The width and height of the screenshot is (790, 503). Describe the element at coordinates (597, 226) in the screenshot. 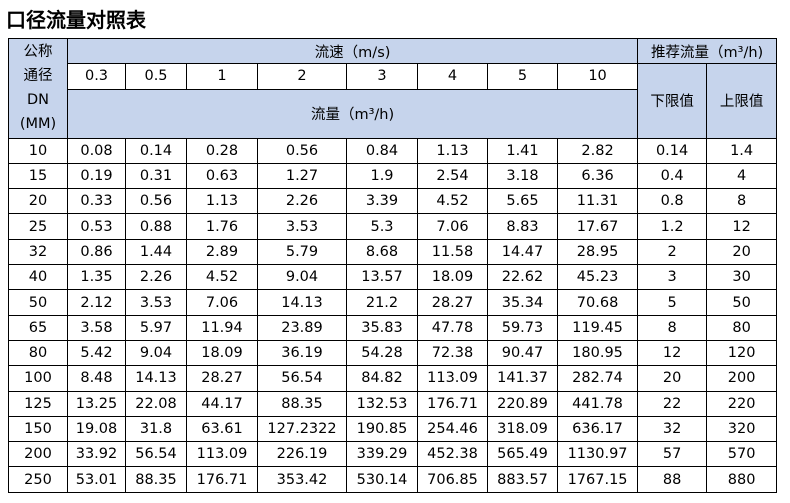

I see `value-cell: 17.67` at that location.